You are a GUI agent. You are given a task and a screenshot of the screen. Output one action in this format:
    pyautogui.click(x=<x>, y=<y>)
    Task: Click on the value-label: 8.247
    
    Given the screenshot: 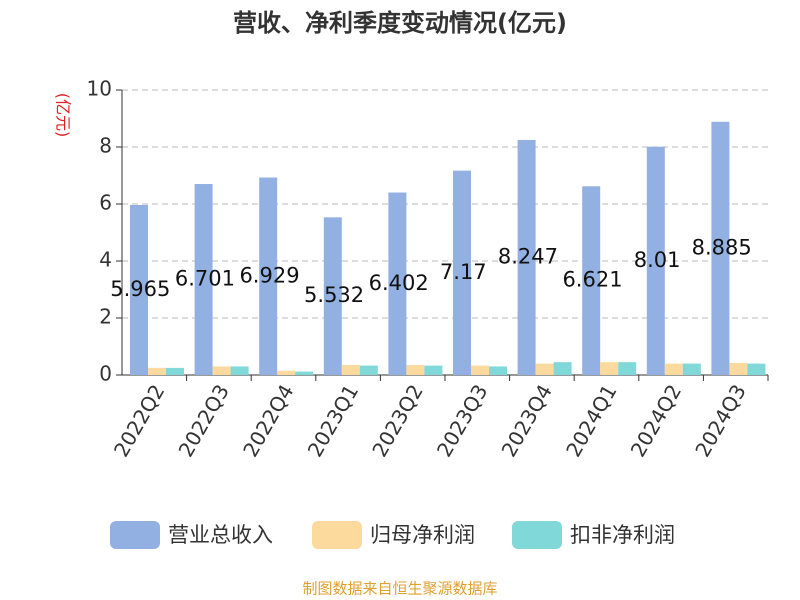 What is the action you would take?
    pyautogui.click(x=528, y=256)
    